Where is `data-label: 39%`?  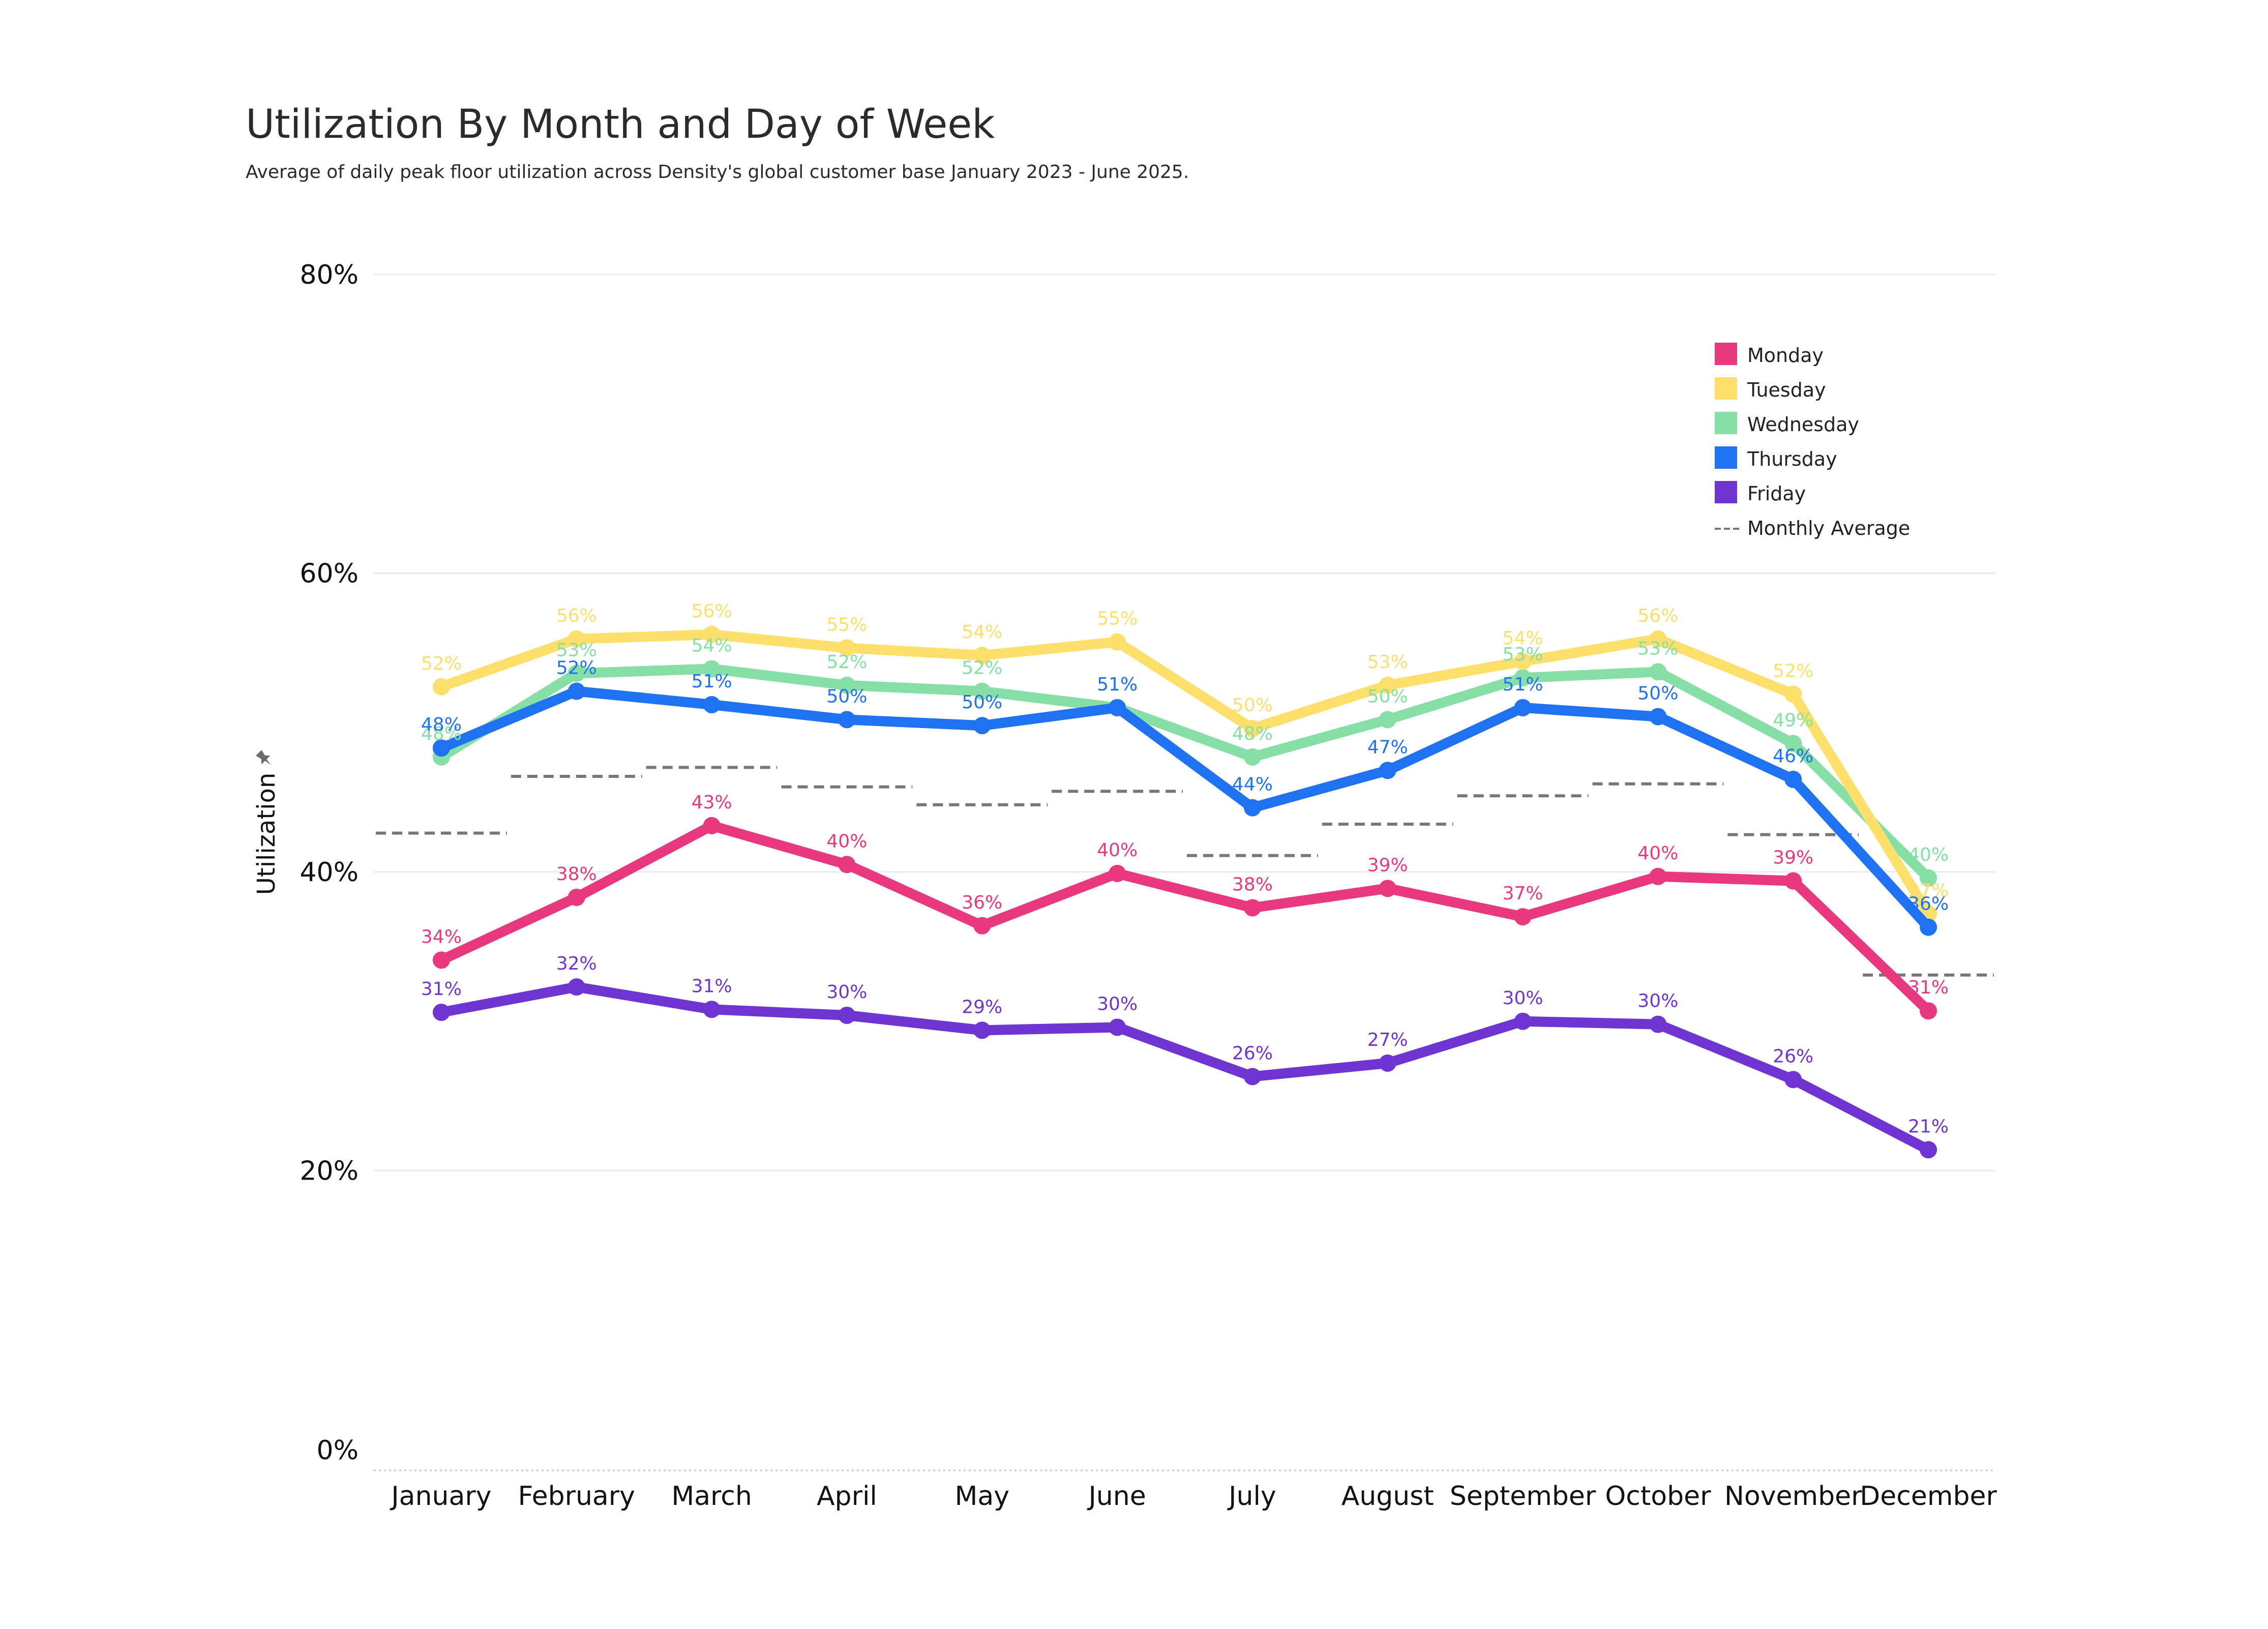 data-label: 39% is located at coordinates (1793, 858).